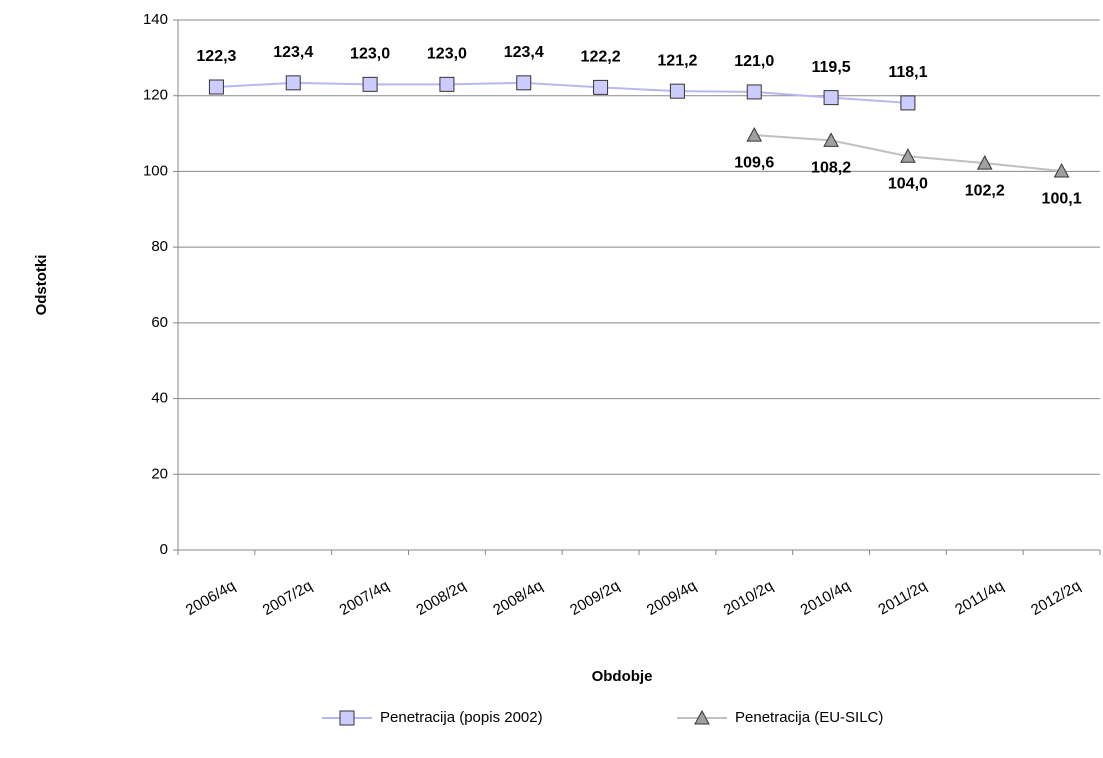 Image resolution: width=1103 pixels, height=758 pixels. I want to click on value-label: 118,1, so click(907, 72).